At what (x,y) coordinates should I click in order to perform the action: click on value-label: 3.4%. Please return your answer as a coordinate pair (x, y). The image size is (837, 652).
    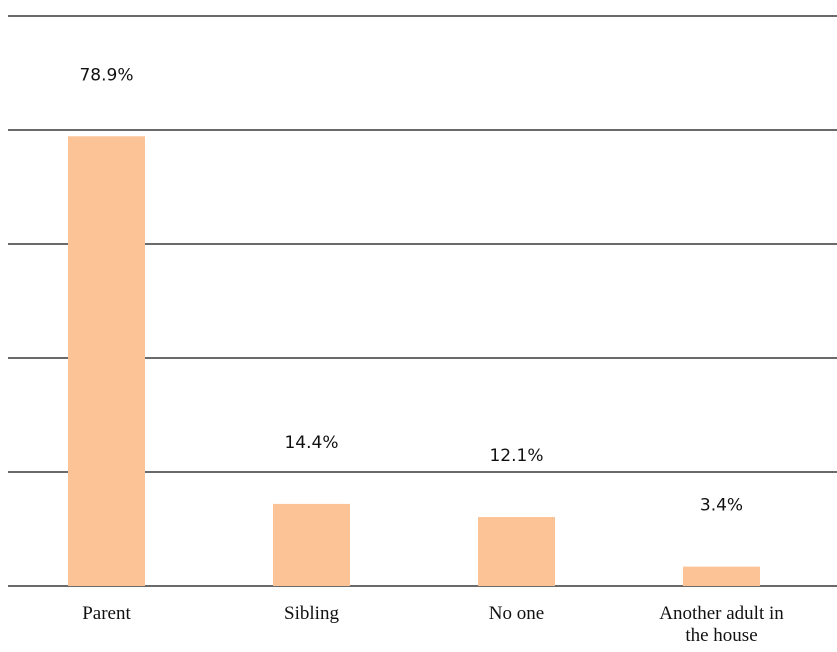
    Looking at the image, I should click on (721, 506).